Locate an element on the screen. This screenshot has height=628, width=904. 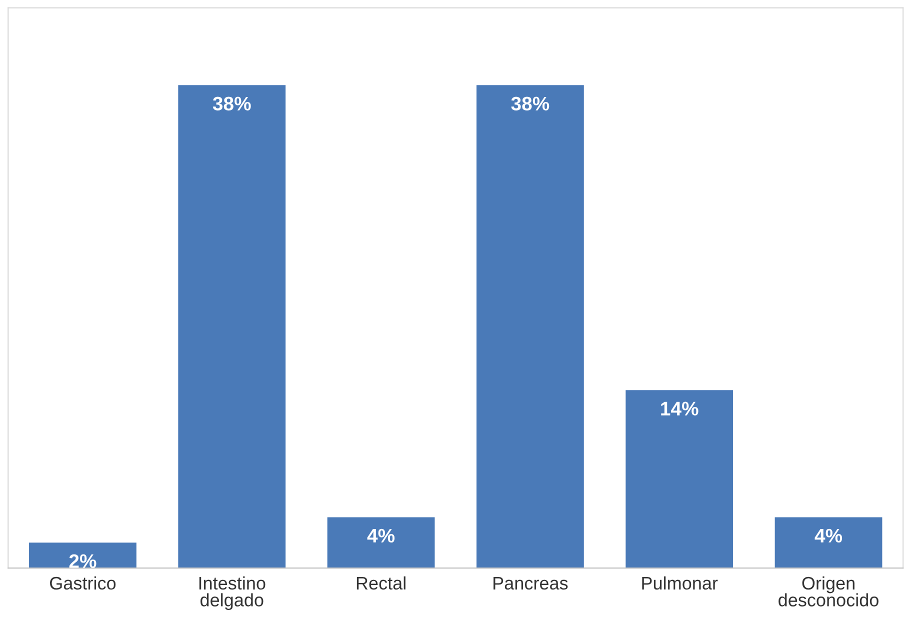
data-label: 14% is located at coordinates (679, 409).